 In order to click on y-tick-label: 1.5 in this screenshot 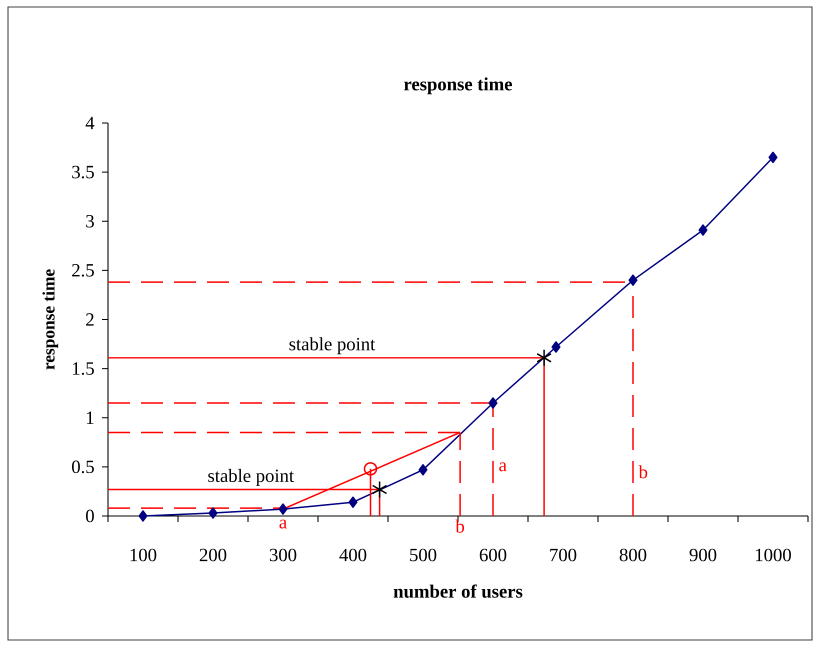, I will do `click(83, 368)`.